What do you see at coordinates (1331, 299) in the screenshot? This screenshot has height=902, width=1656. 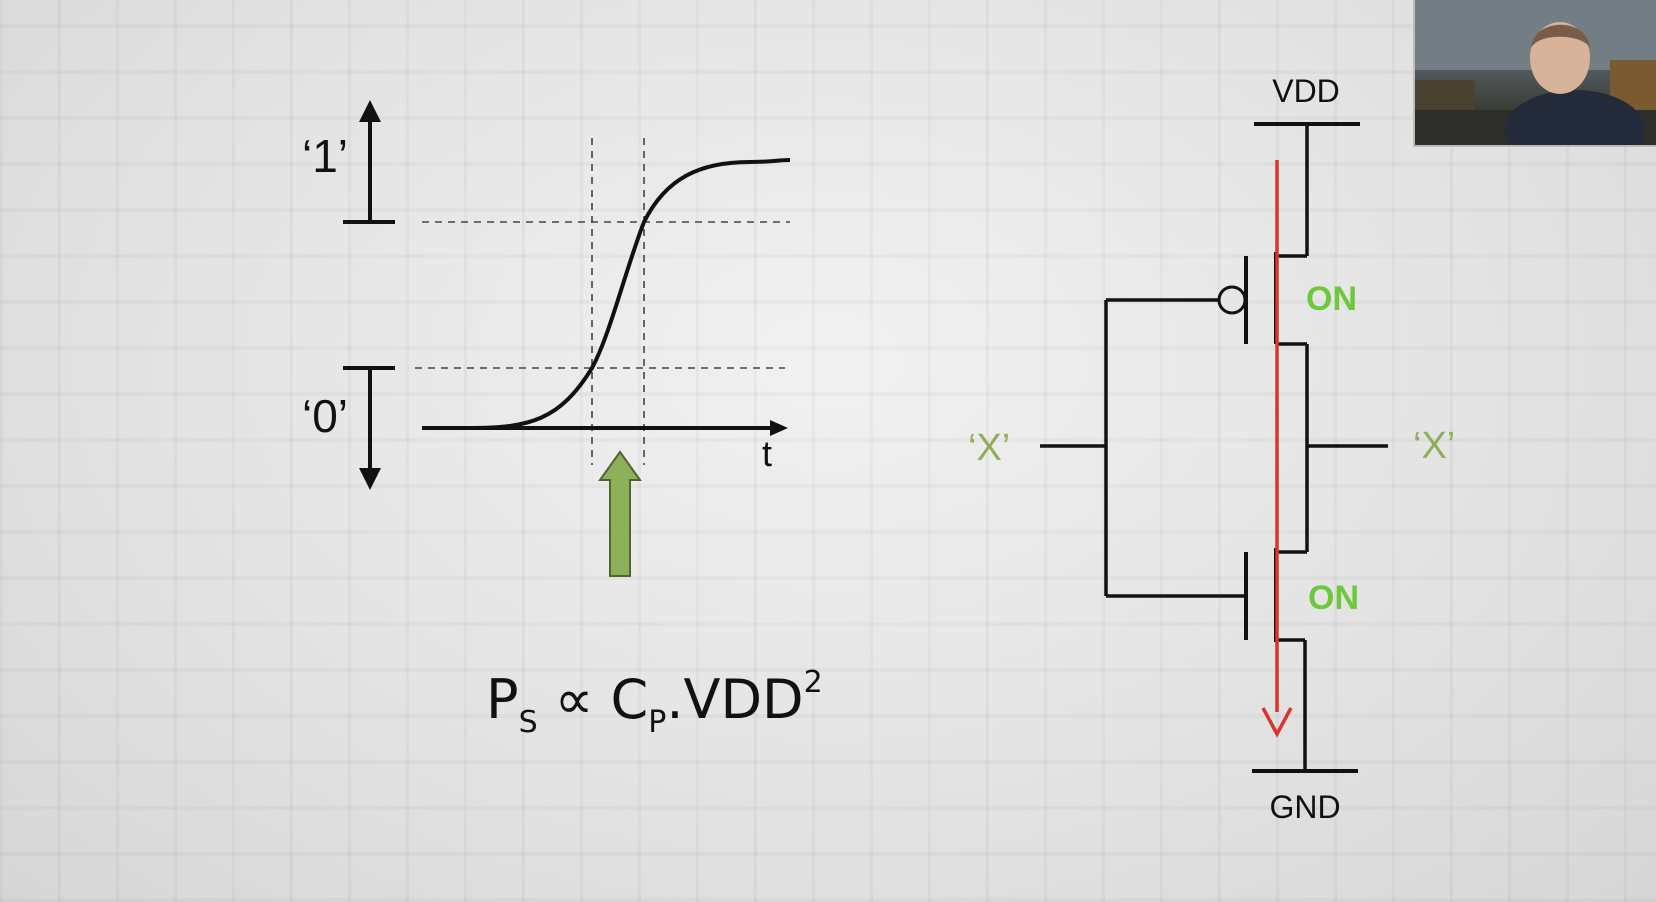 I see `pmos-state-label: ON` at bounding box center [1331, 299].